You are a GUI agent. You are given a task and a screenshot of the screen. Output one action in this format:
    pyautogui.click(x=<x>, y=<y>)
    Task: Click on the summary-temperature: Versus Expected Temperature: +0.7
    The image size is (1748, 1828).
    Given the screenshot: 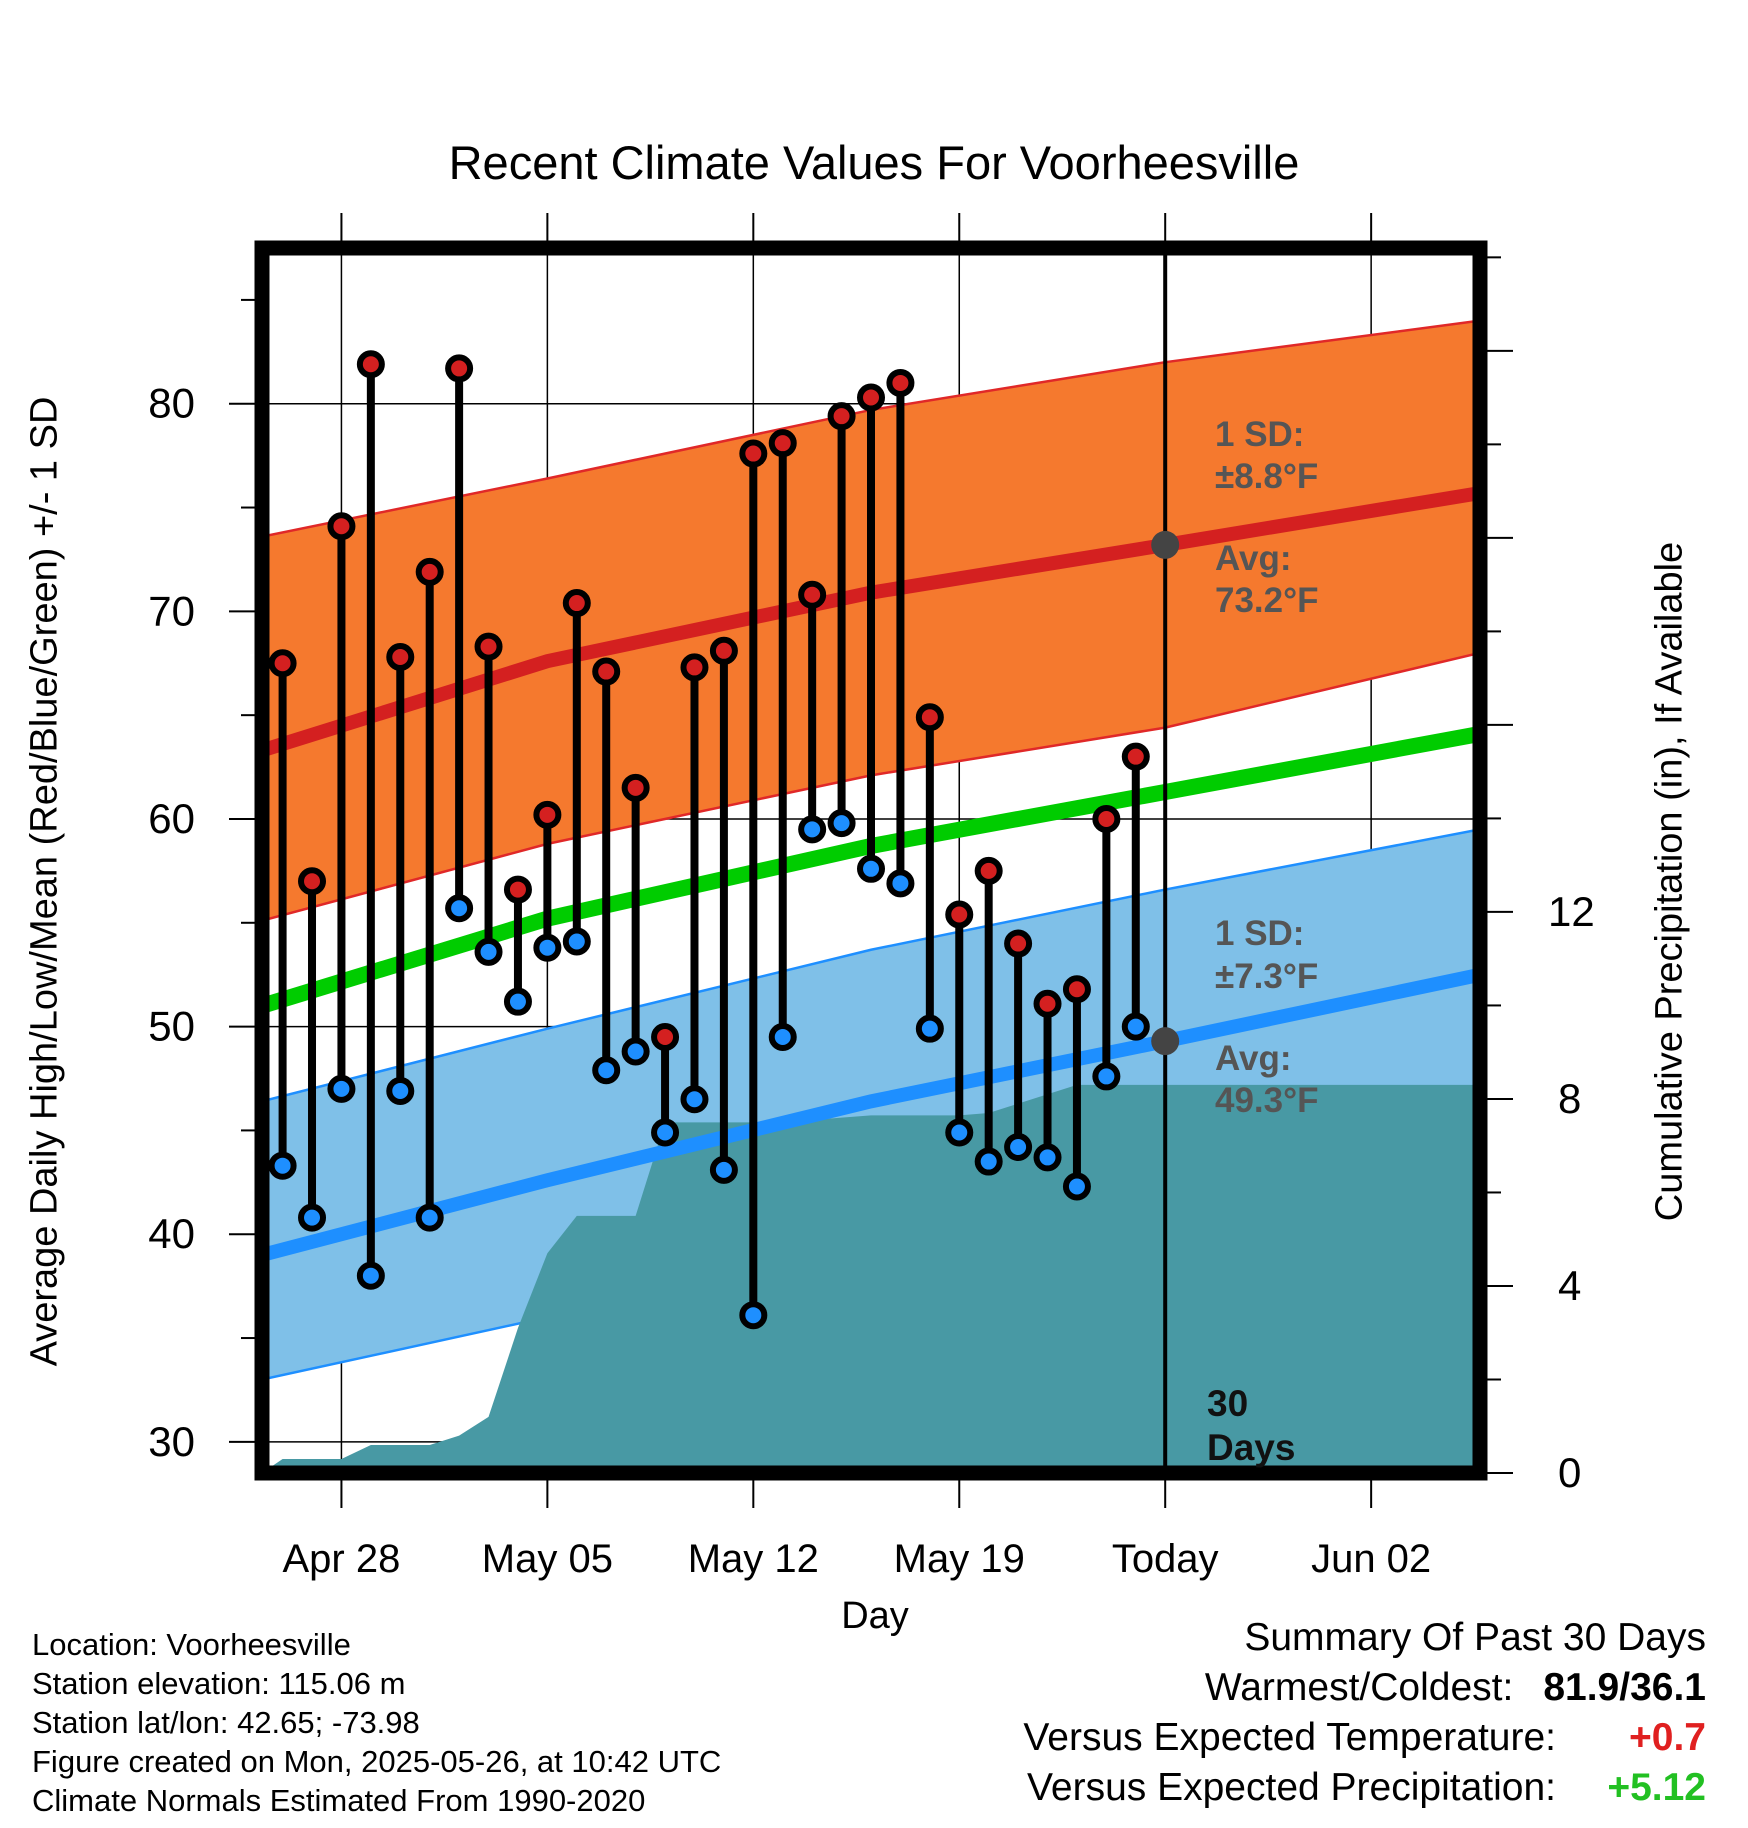 What is the action you would take?
    pyautogui.click(x=1364, y=1738)
    